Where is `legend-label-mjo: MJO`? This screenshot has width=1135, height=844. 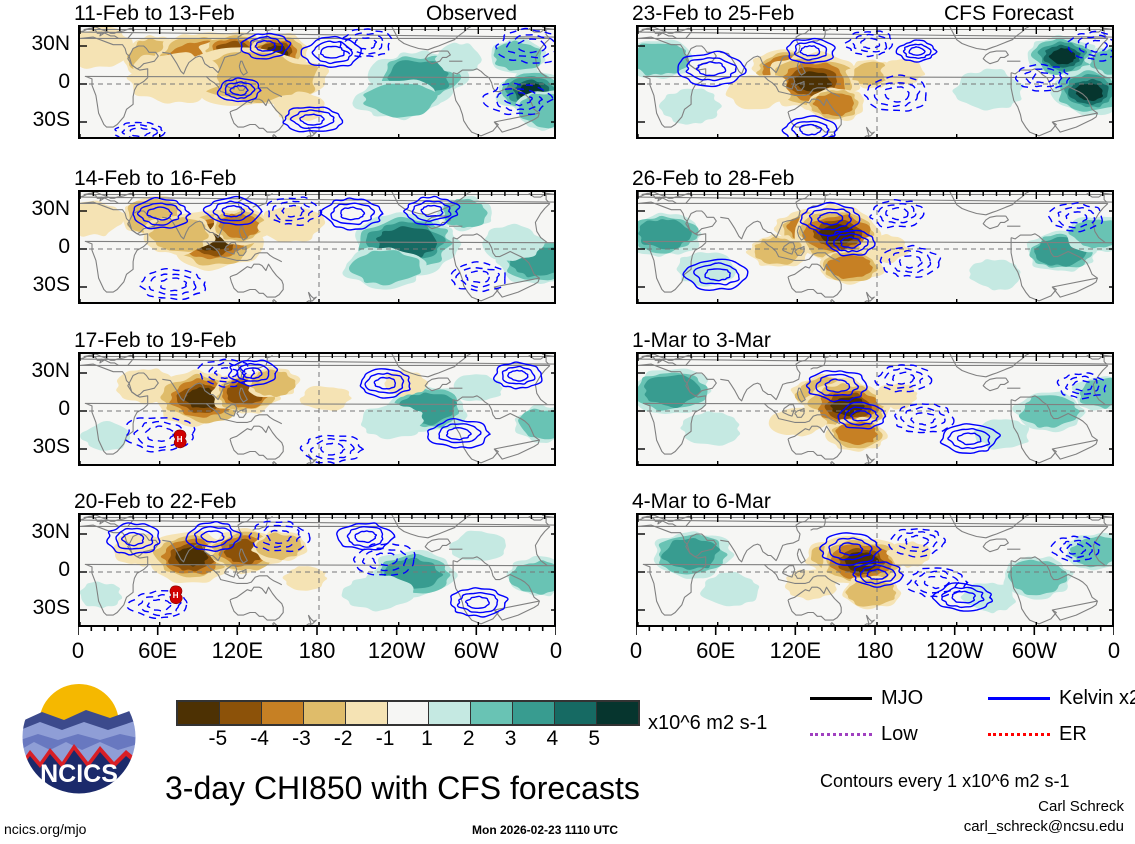
legend-label-mjo: MJO is located at coordinates (902, 698).